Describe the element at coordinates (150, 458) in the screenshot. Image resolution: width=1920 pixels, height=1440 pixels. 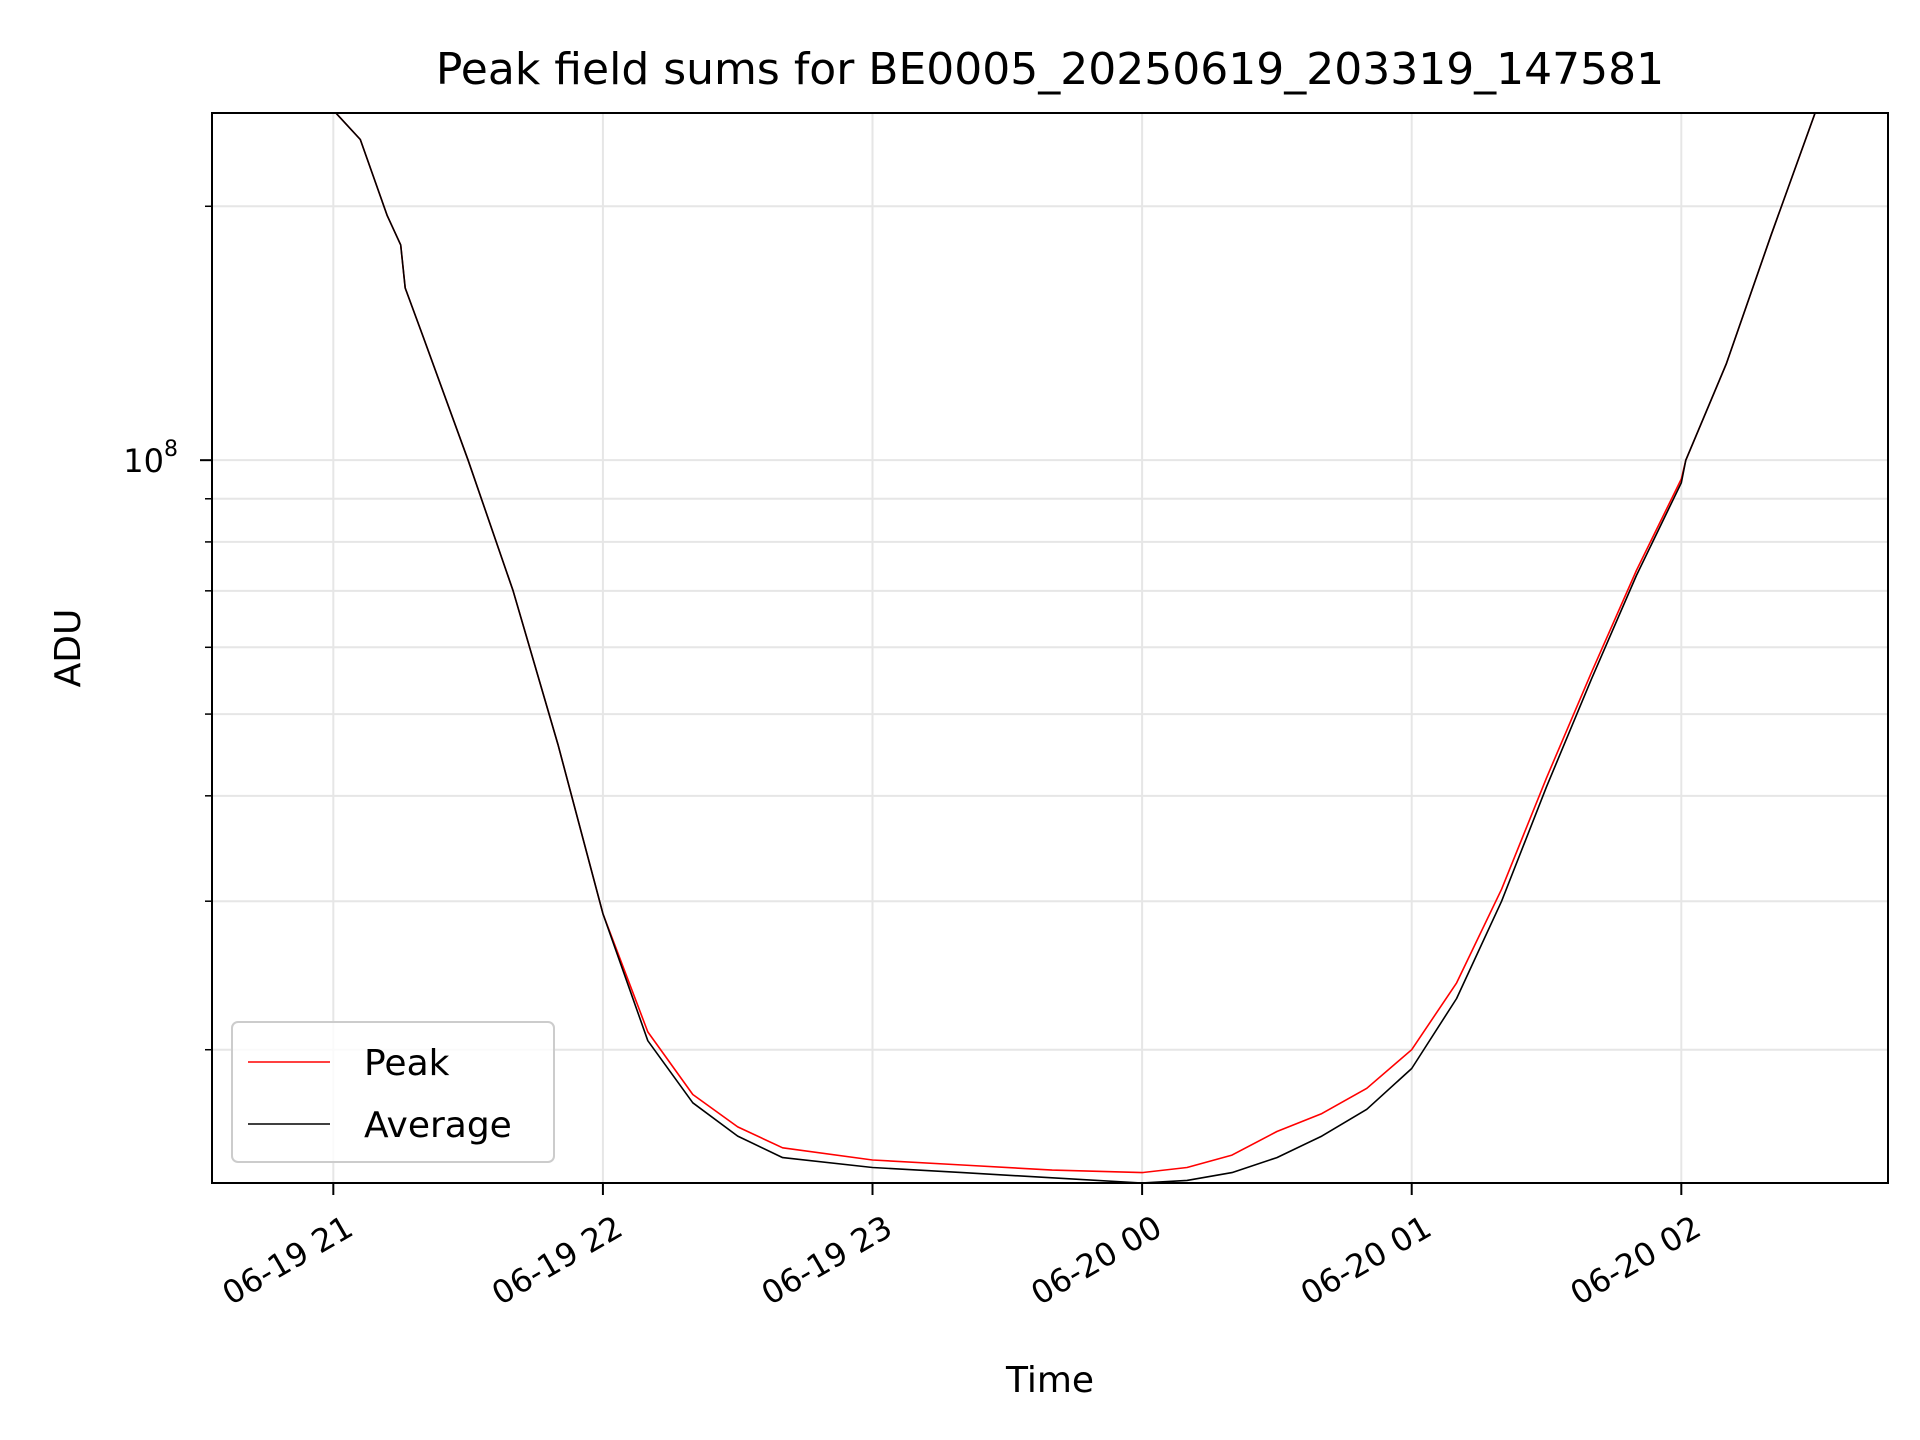
I see `y-tick-label: 108` at that location.